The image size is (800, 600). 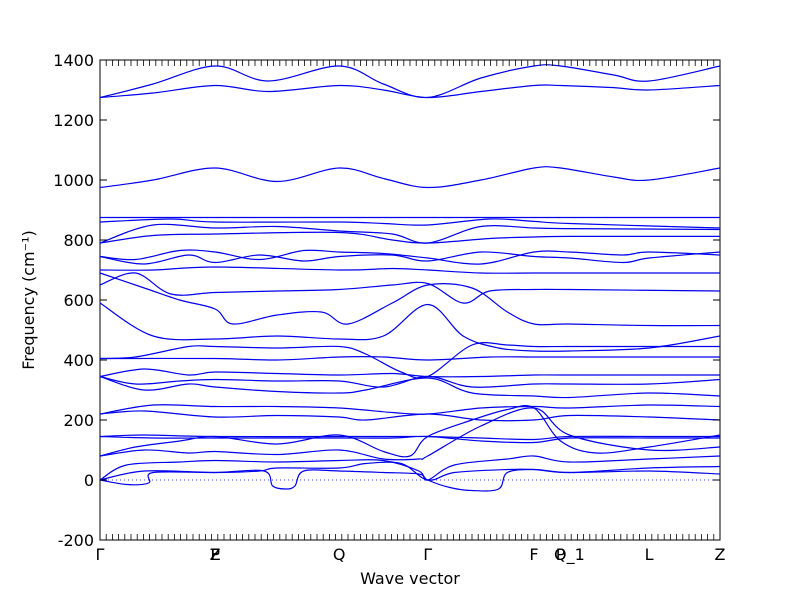 I want to click on y-tick-label: 1200, so click(x=73, y=120).